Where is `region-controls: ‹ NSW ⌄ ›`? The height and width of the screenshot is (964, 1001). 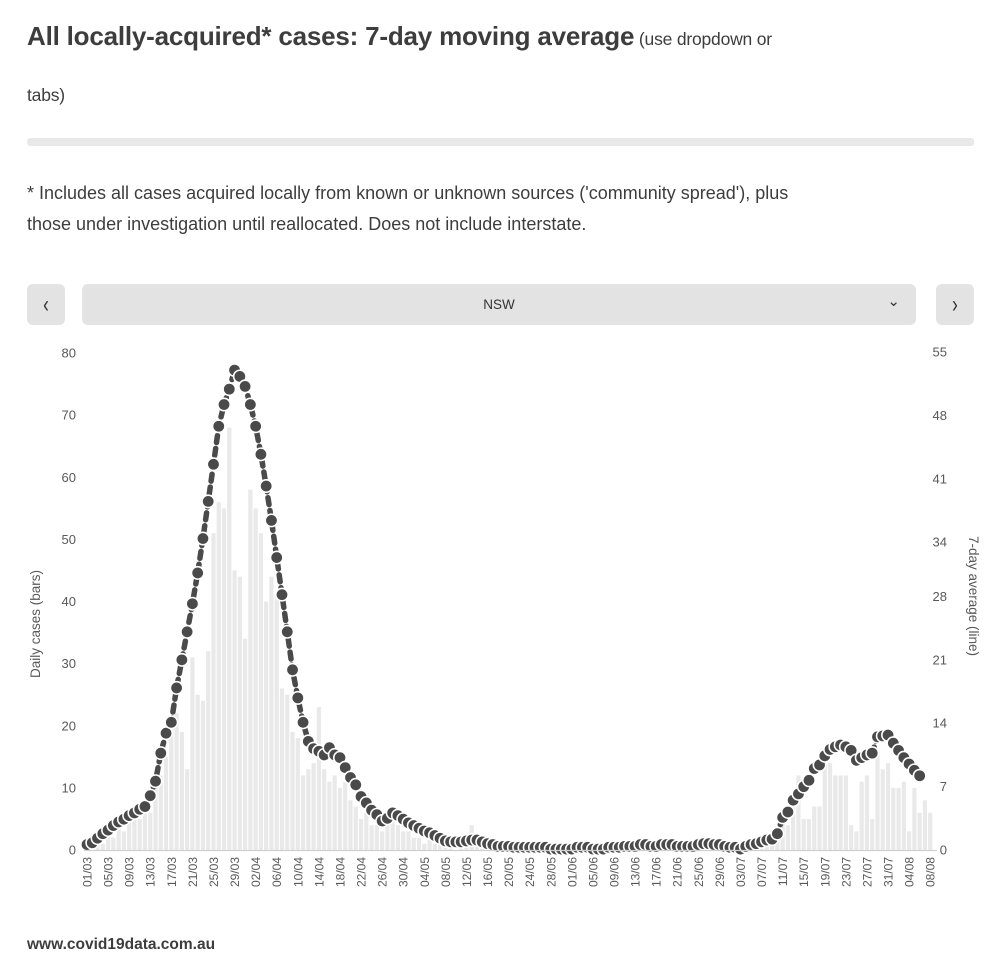
region-controls: ‹ NSW ⌄ › is located at coordinates (500, 304).